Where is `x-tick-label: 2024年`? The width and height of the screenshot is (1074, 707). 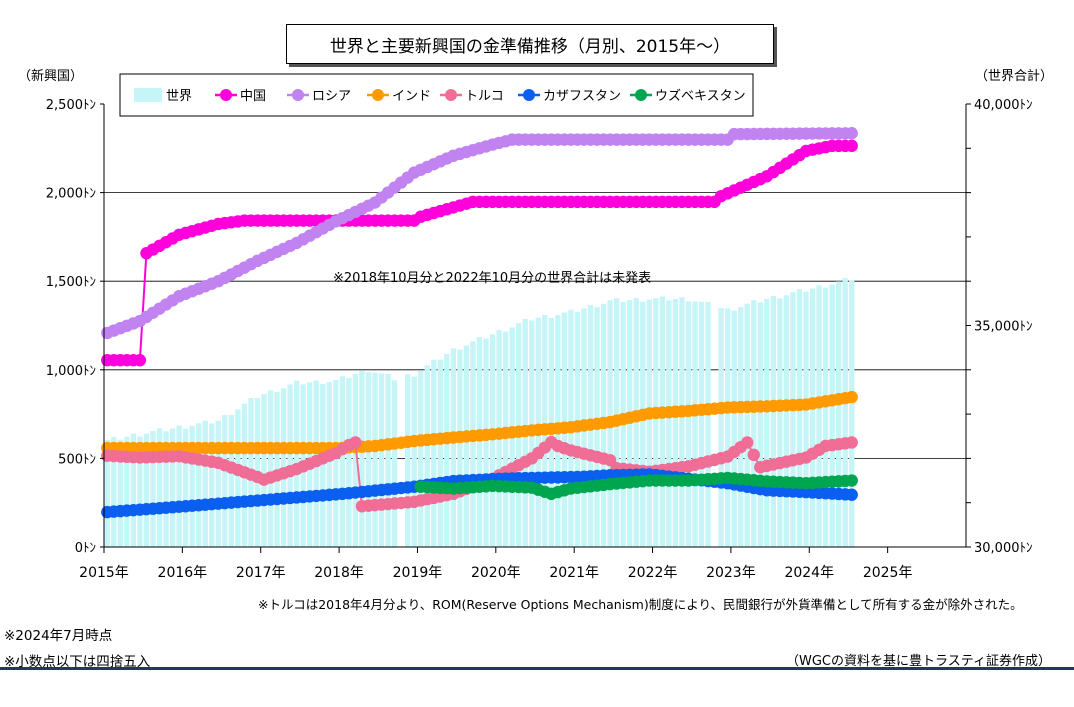 x-tick-label: 2024年 is located at coordinates (809, 573).